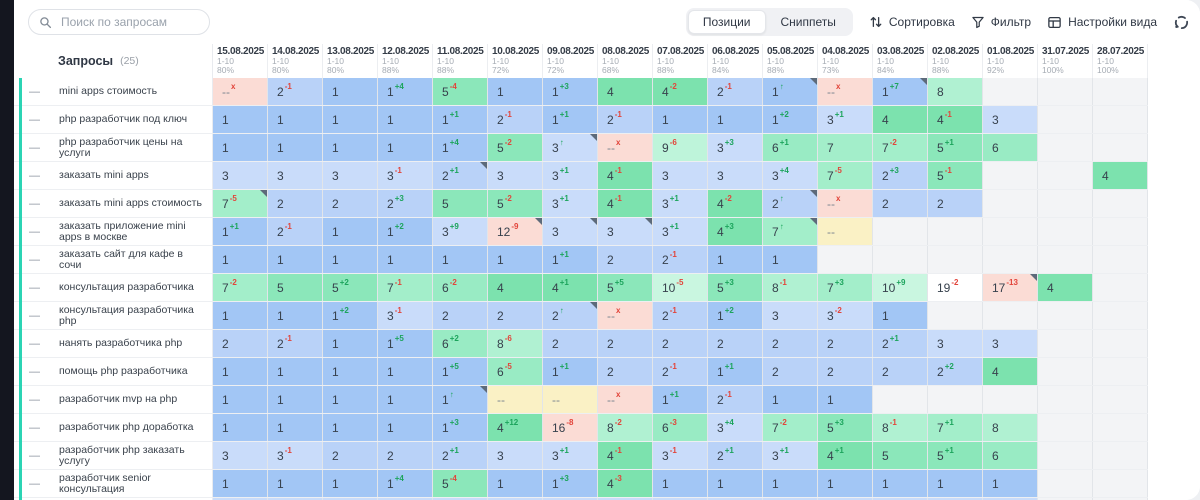 Image resolution: width=1200 pixels, height=500 pixels. I want to click on position-cell: 4, so click(1065, 287).